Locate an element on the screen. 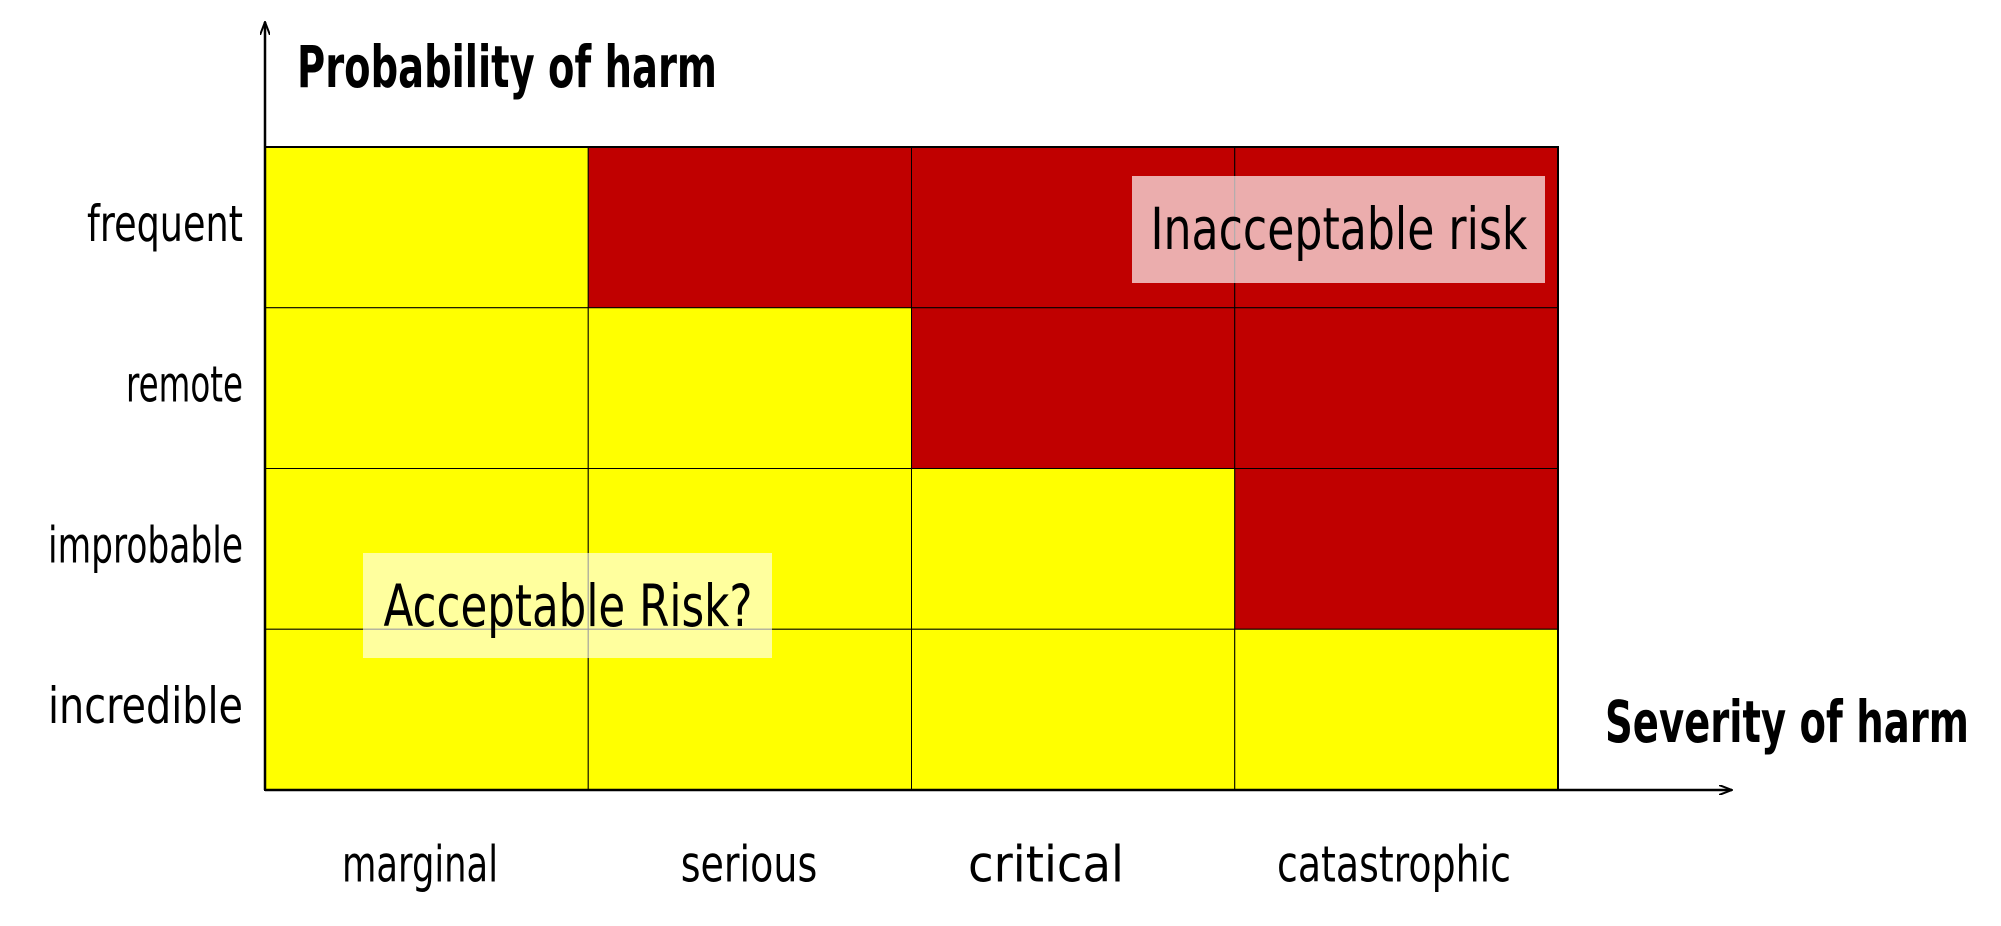  annotation: Inacceptable risk is located at coordinates (1339, 229).